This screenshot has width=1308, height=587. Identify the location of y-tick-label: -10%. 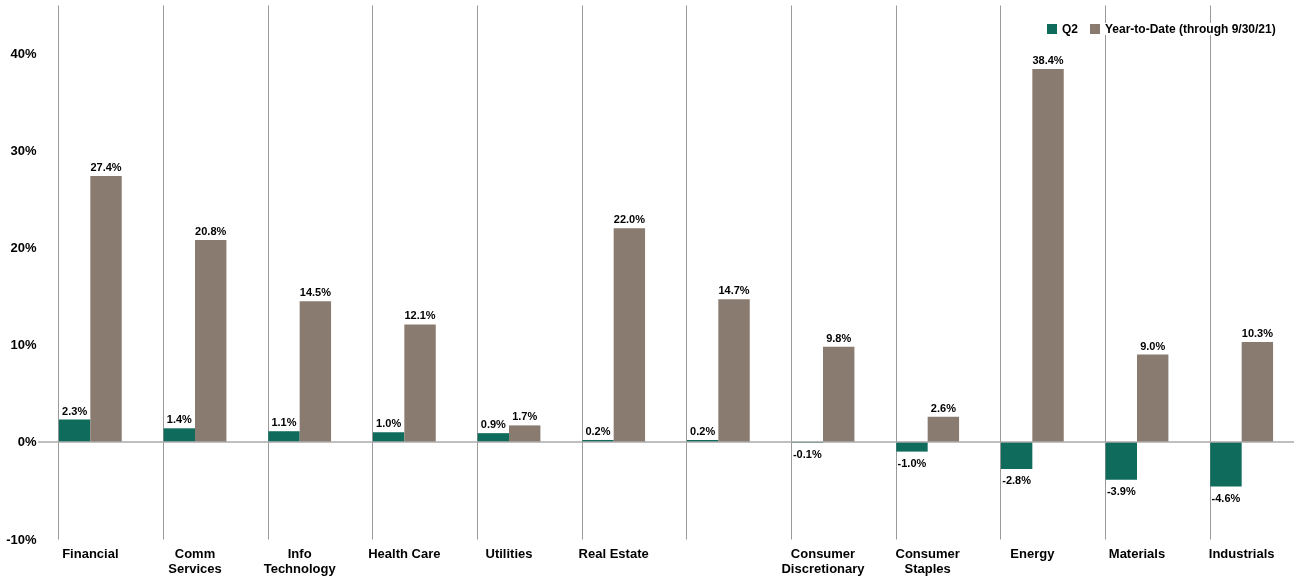
(21, 539).